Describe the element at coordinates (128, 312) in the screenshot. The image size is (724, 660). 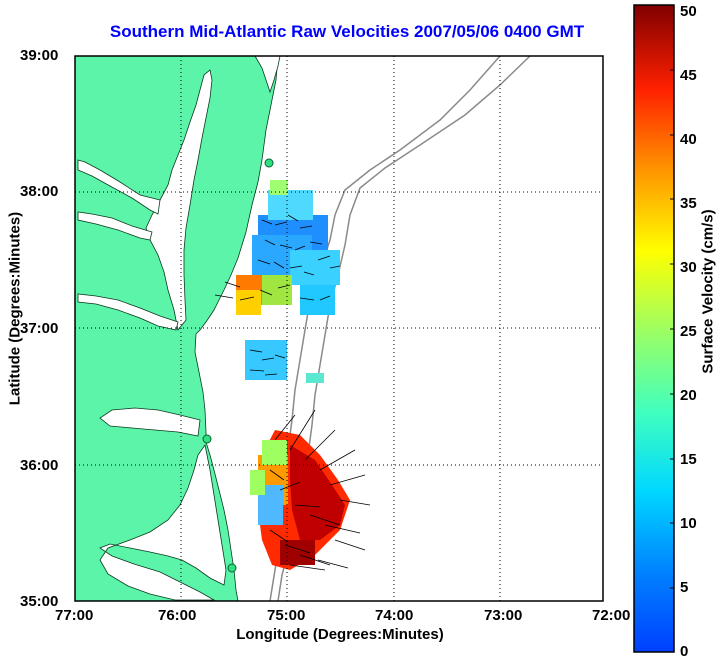
I see `james-river` at that location.